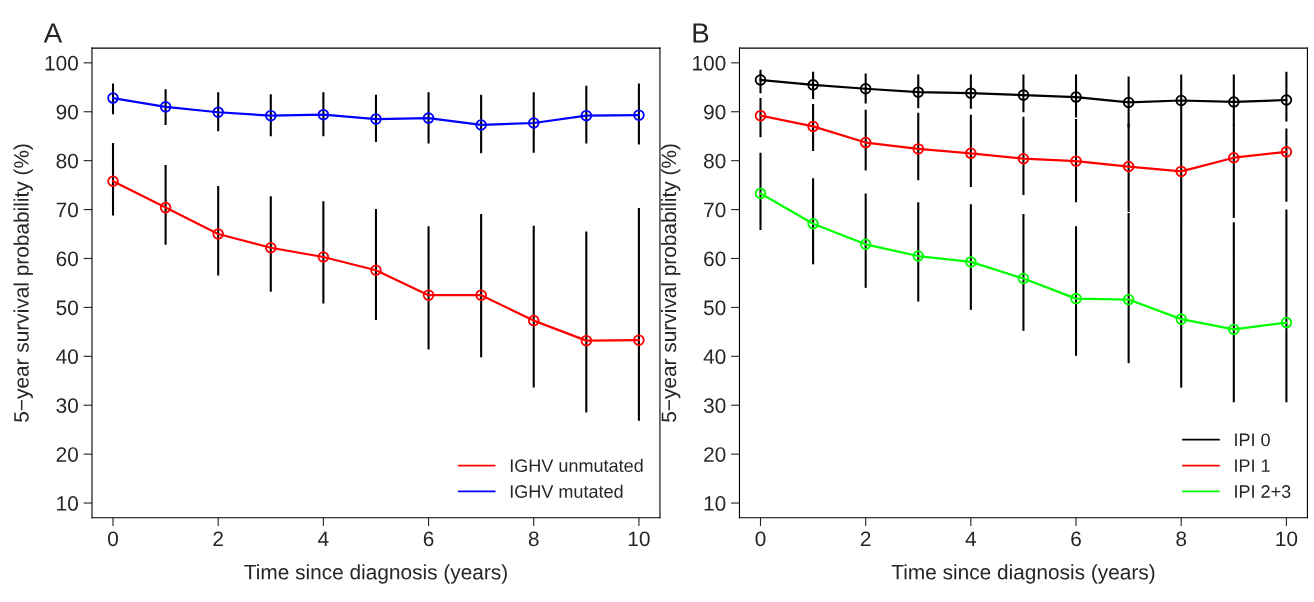 Image resolution: width=1314 pixels, height=602 pixels. I want to click on chart-title: A, so click(53, 33).